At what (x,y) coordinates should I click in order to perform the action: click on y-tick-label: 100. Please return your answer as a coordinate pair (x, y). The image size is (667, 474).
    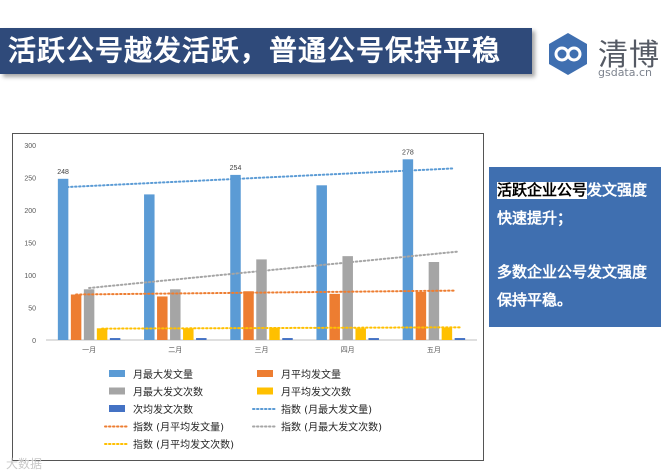
    Looking at the image, I should click on (30, 276).